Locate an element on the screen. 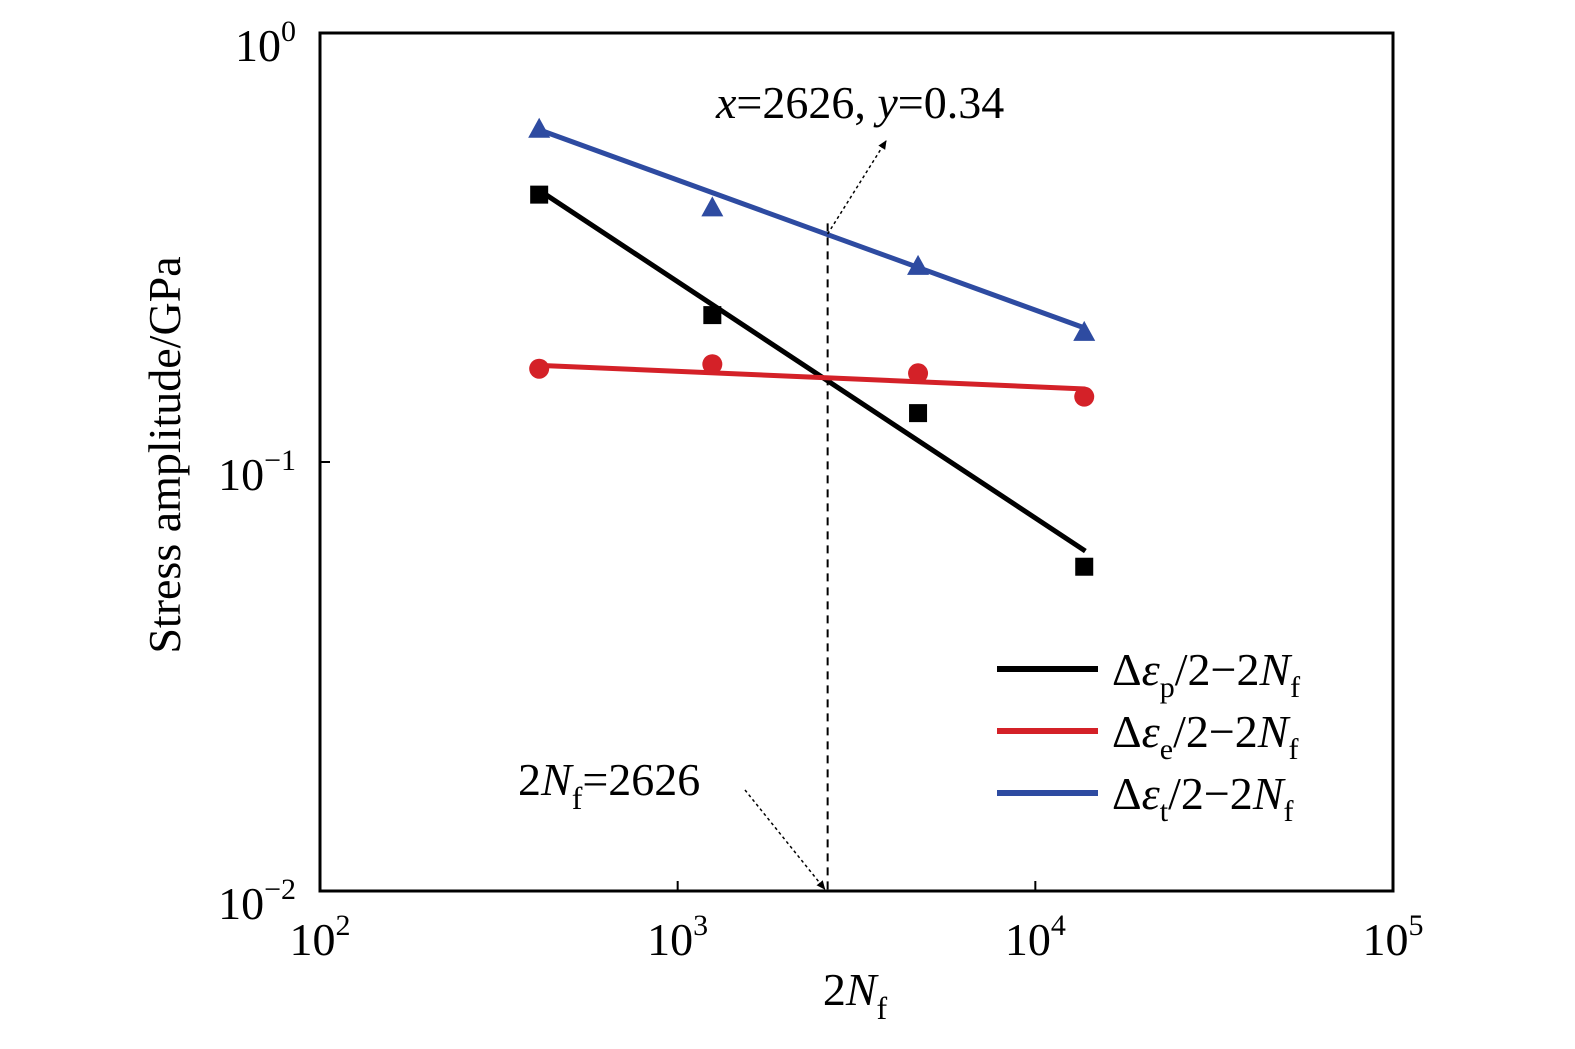 This screenshot has width=1575, height=1049. y-axis-title: Stress amplitude/GPa is located at coordinates (164, 454).